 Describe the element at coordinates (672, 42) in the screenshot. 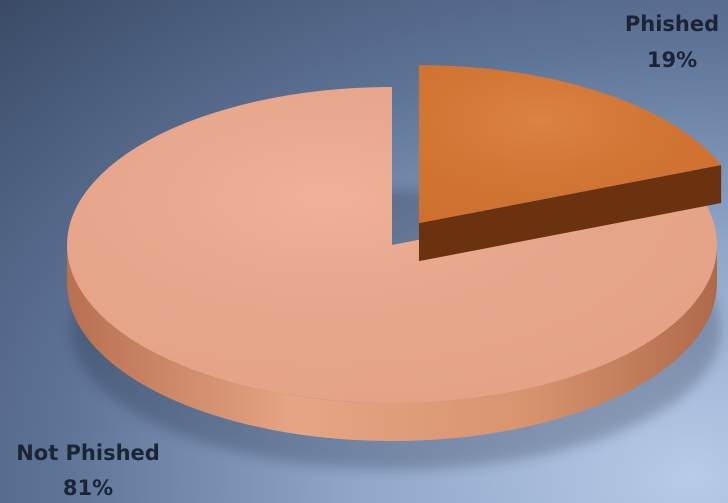

I see `slice-label-phished: Phished 19%` at that location.